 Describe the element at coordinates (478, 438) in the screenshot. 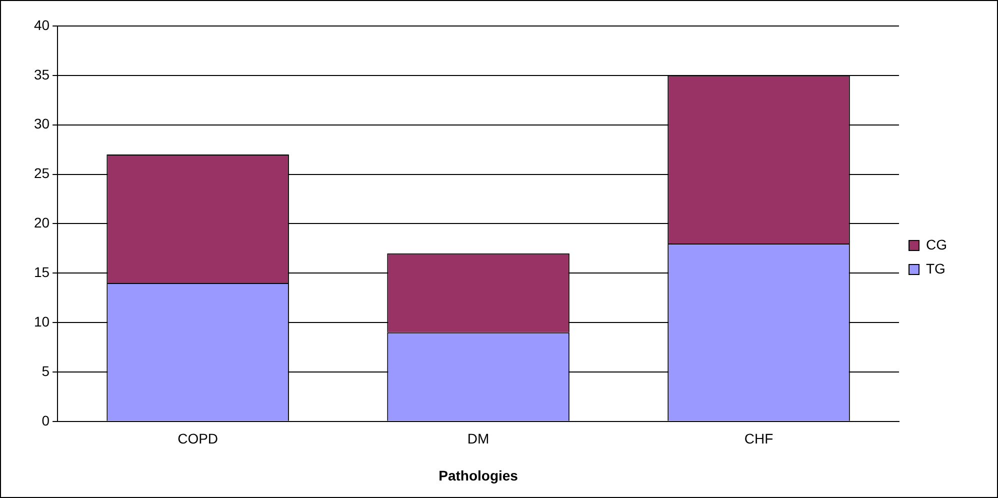

I see `x-tick-label: DM` at that location.